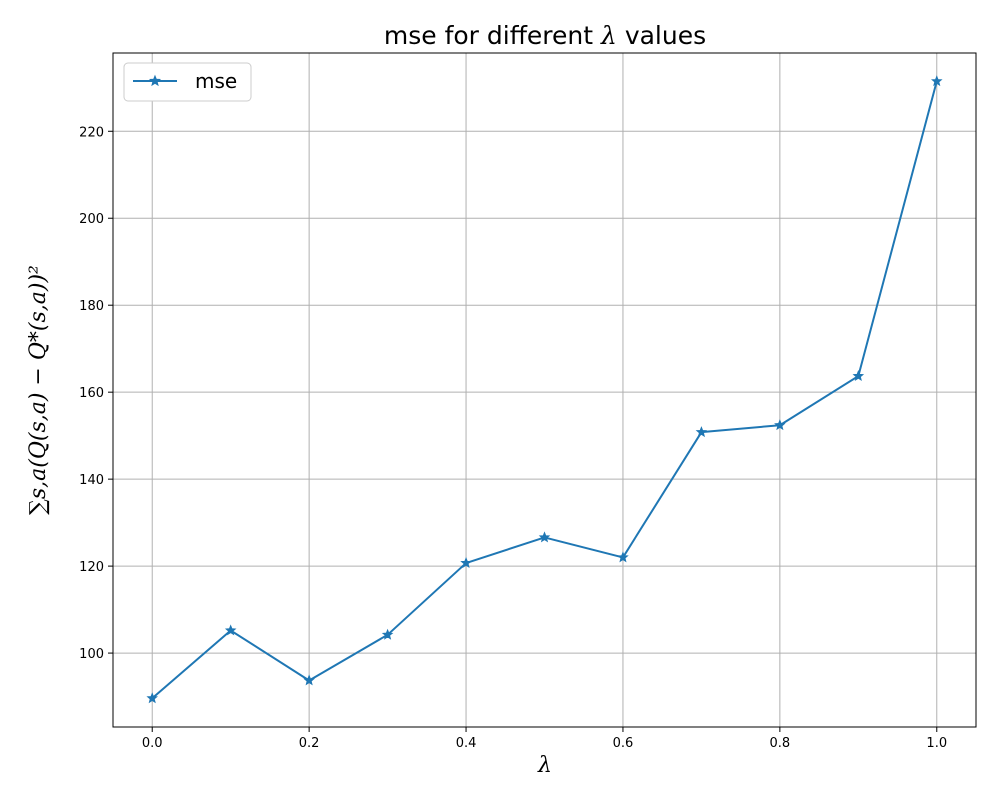 This screenshot has height=800, width=1000. What do you see at coordinates (91, 654) in the screenshot?
I see `y-tick-label: 100` at bounding box center [91, 654].